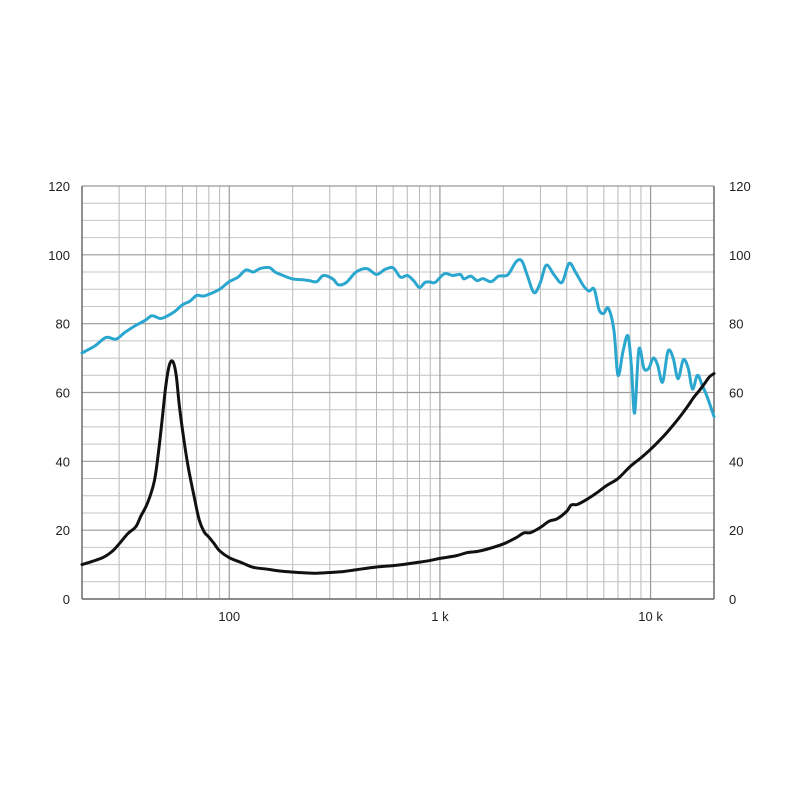 This screenshot has height=800, width=800. Describe the element at coordinates (59, 186) in the screenshot. I see `y-tick-label-left: 120` at that location.